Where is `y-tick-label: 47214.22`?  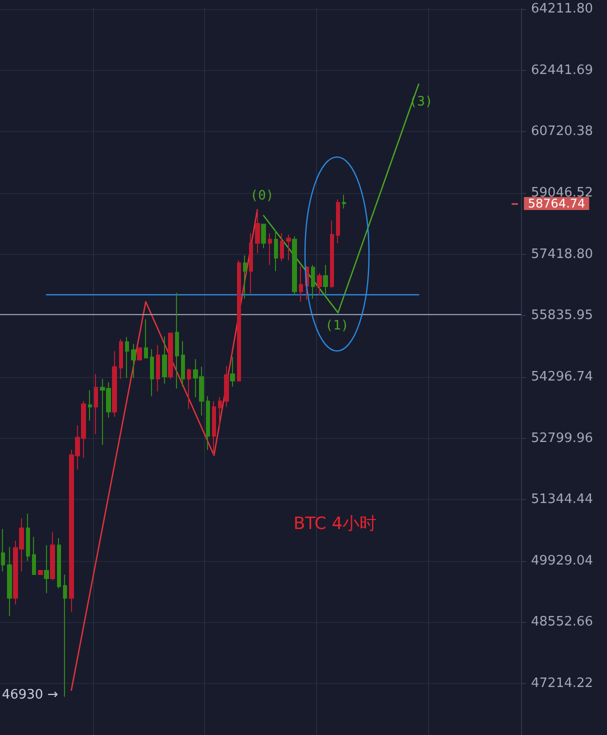 y-tick-label: 47214.22 is located at coordinates (562, 684).